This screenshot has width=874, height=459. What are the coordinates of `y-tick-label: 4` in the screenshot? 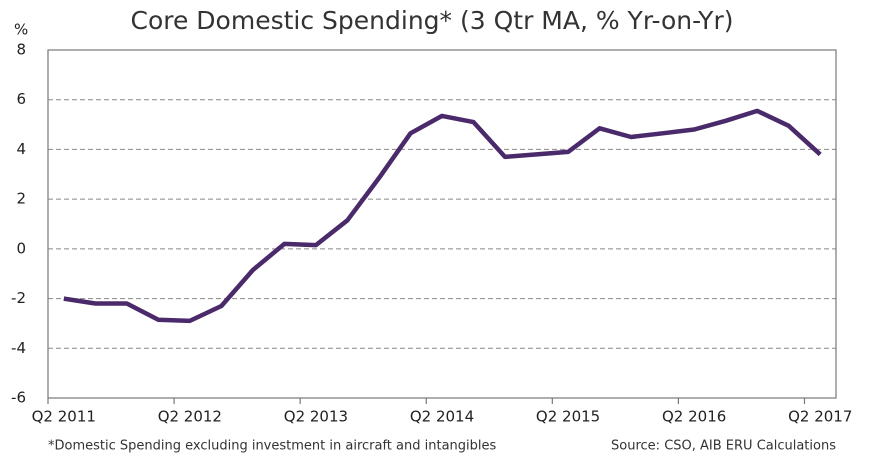 It's located at (21, 149).